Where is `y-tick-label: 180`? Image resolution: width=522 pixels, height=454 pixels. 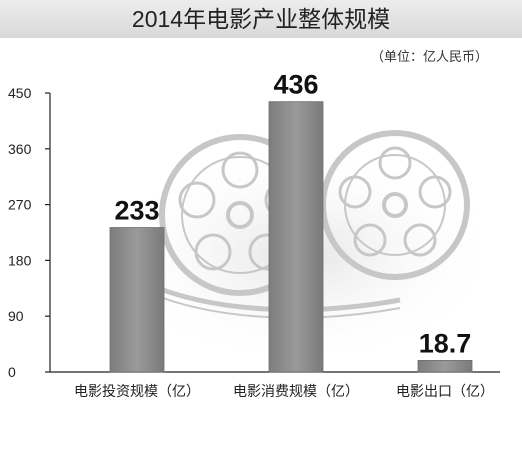 y-tick-label: 180 is located at coordinates (20, 260).